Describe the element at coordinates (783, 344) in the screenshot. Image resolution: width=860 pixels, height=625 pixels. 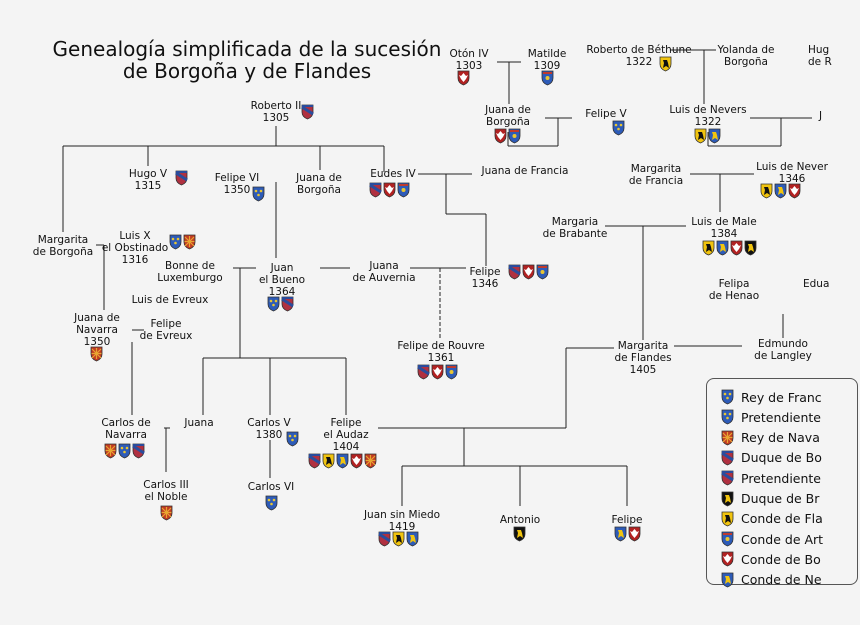
I see `person-label-line: Edmundo` at that location.